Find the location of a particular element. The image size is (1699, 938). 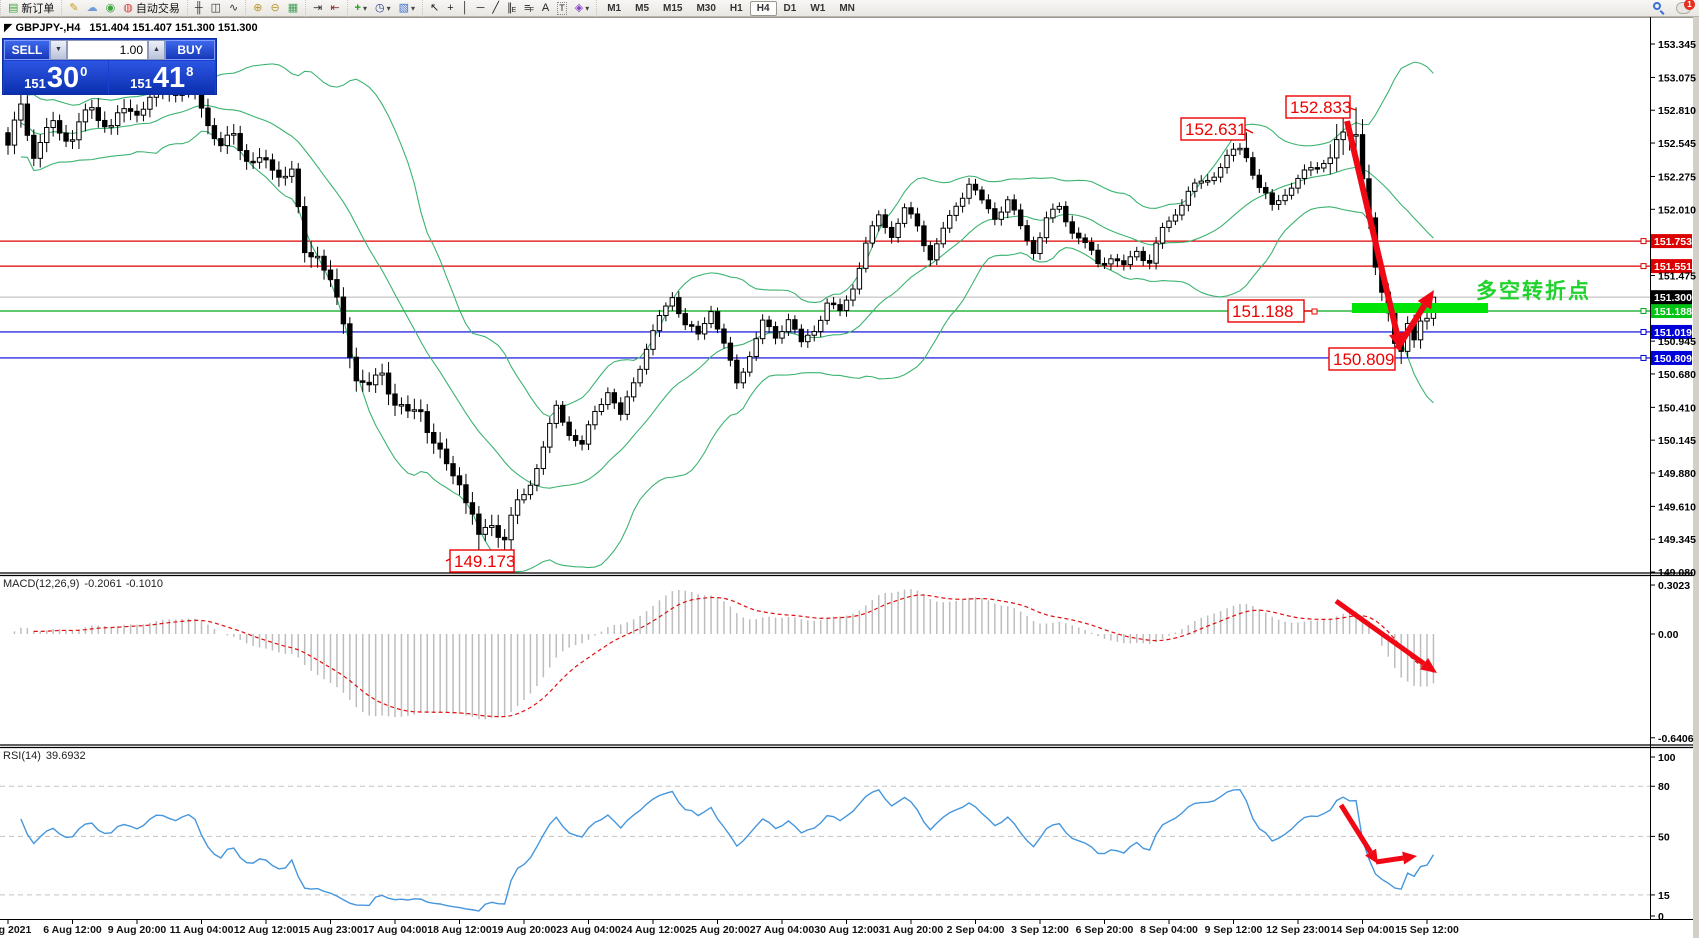

cursor-icon: ↖ is located at coordinates (435, 7).